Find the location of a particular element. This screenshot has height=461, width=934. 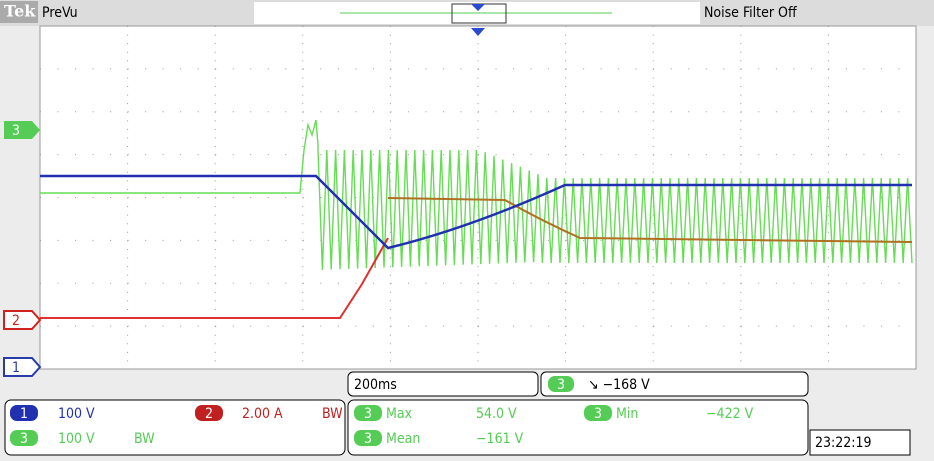

brand-text: Tek is located at coordinates (20, 11).